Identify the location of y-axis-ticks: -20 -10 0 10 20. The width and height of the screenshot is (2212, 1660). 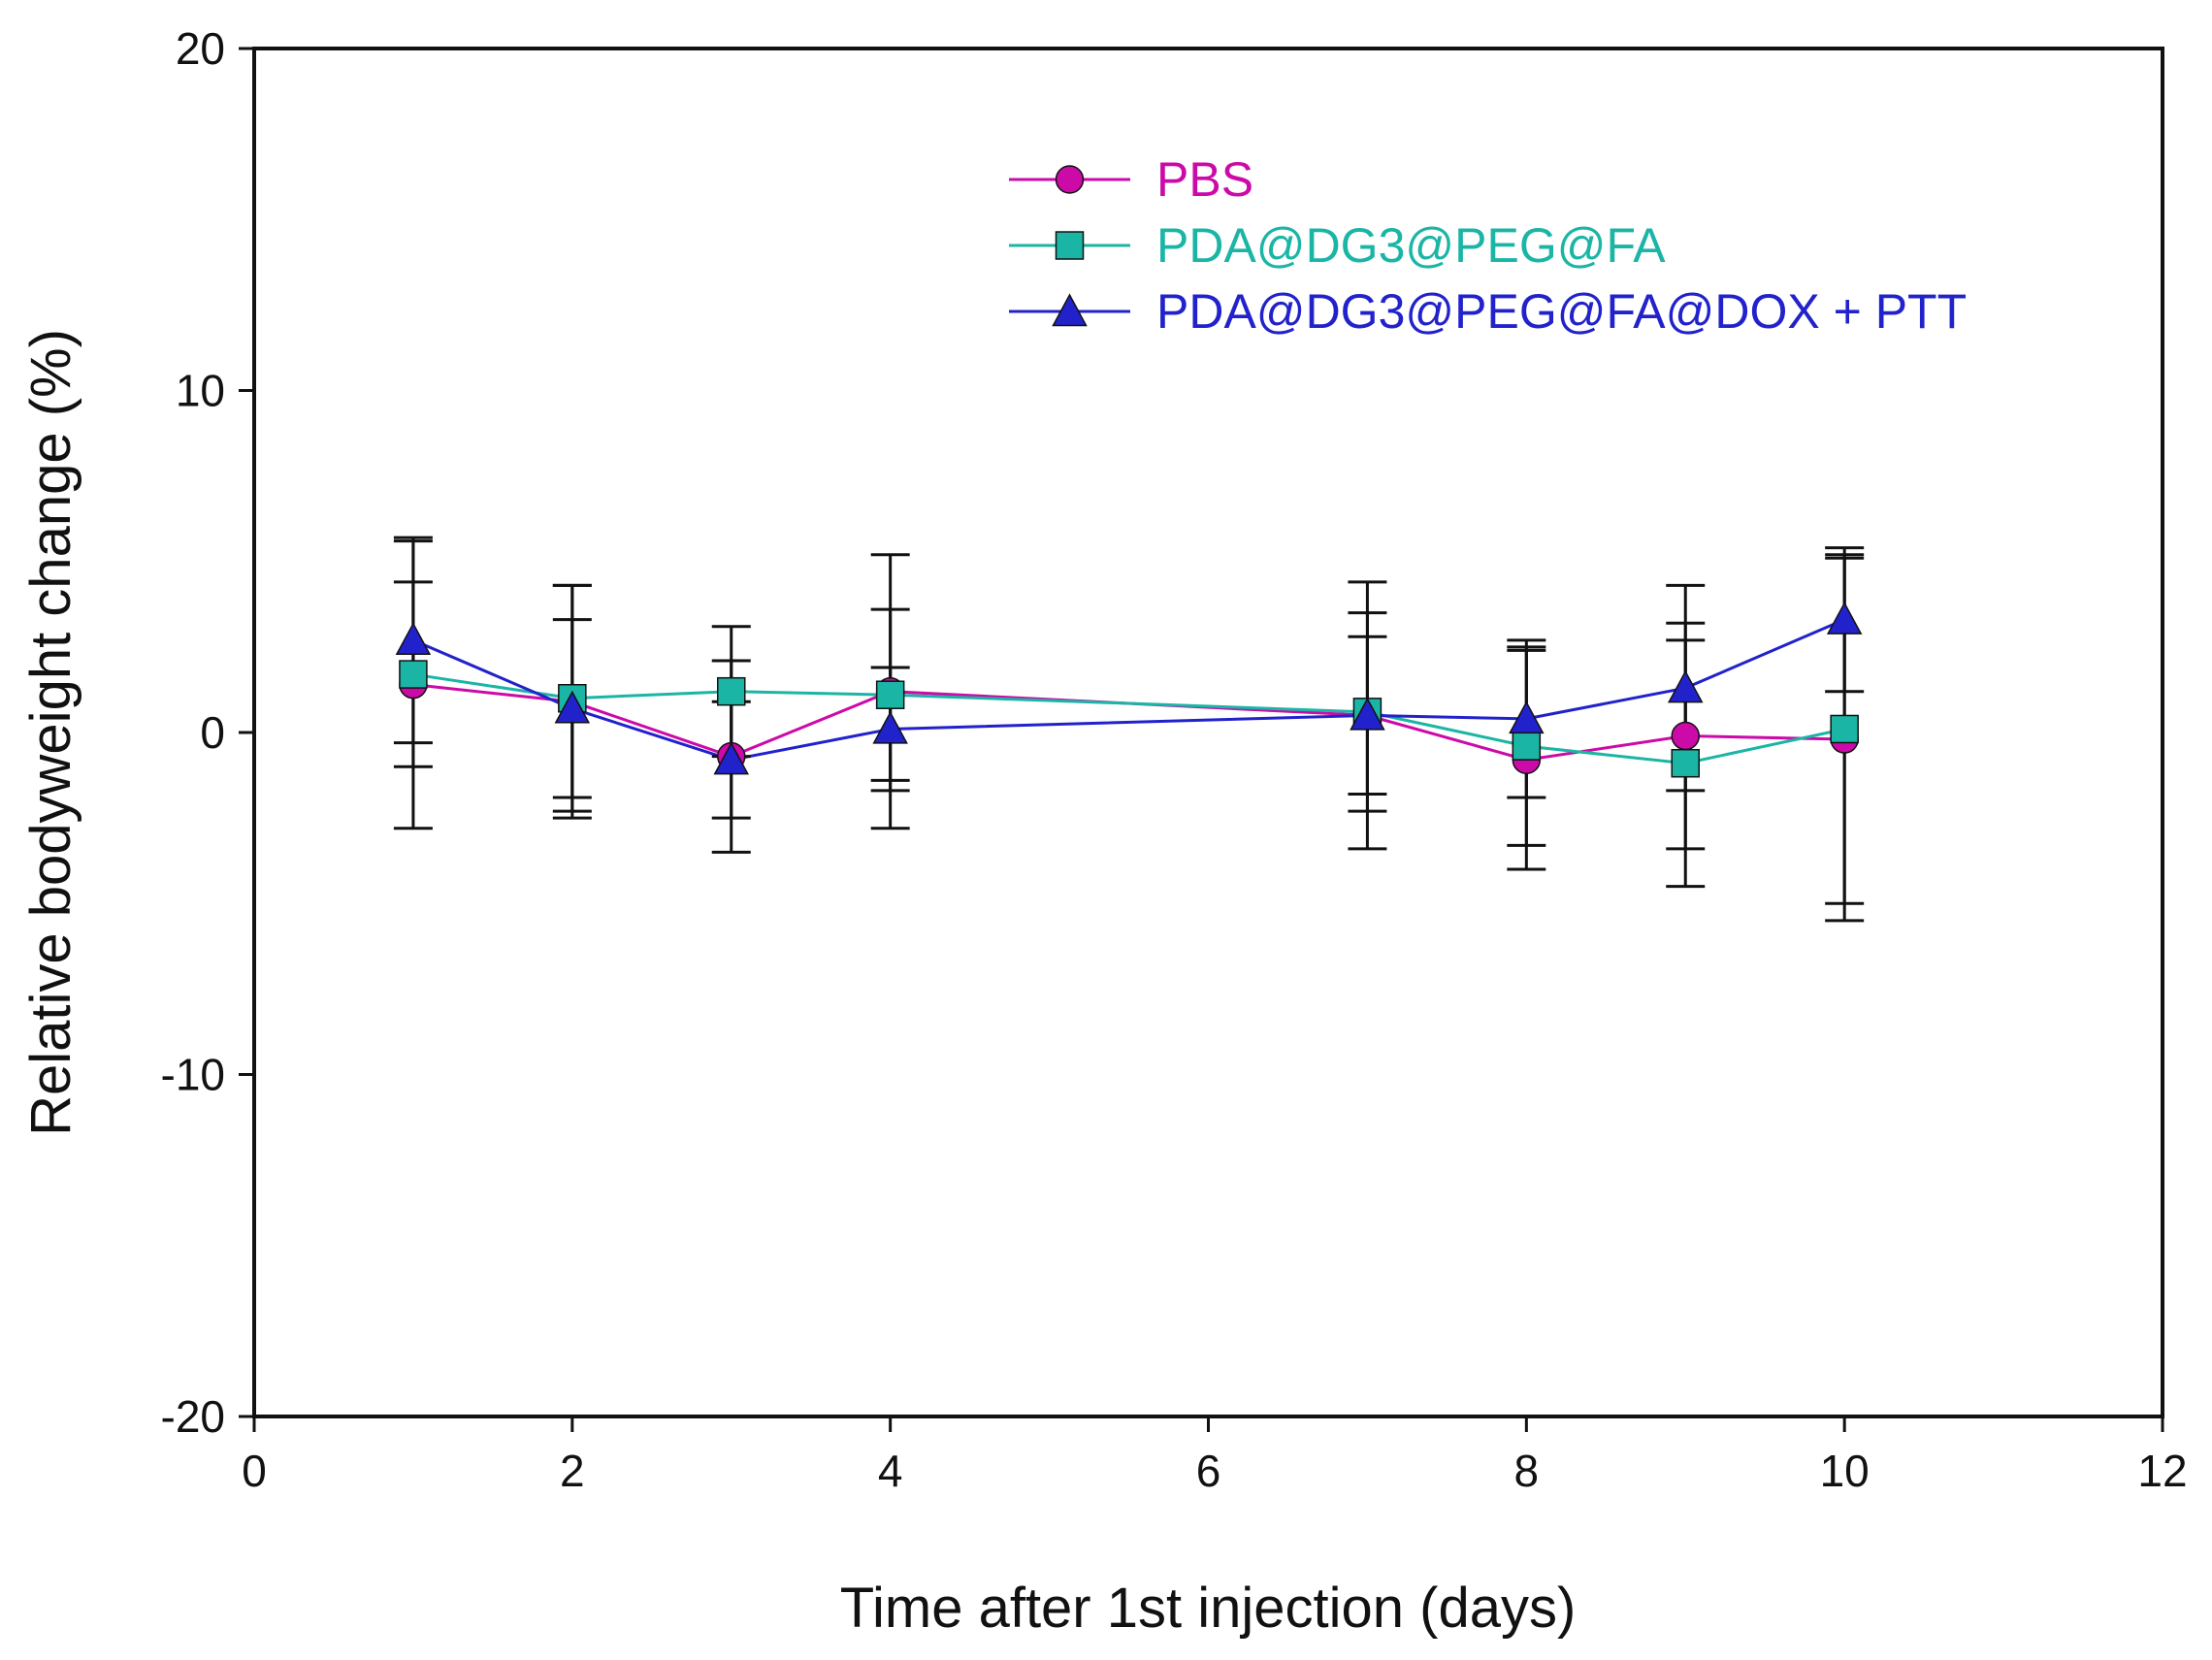
(208, 732).